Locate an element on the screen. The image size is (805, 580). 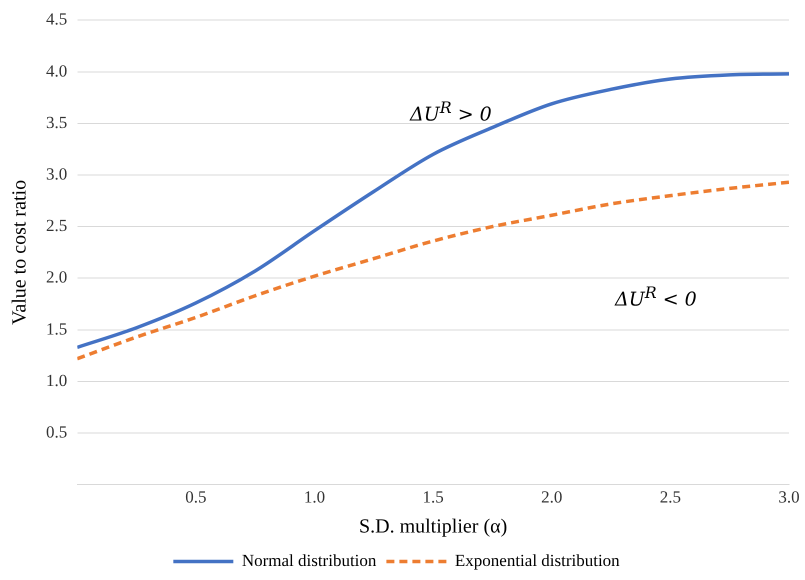
y-tick-label: 3.0 is located at coordinates (57, 174).